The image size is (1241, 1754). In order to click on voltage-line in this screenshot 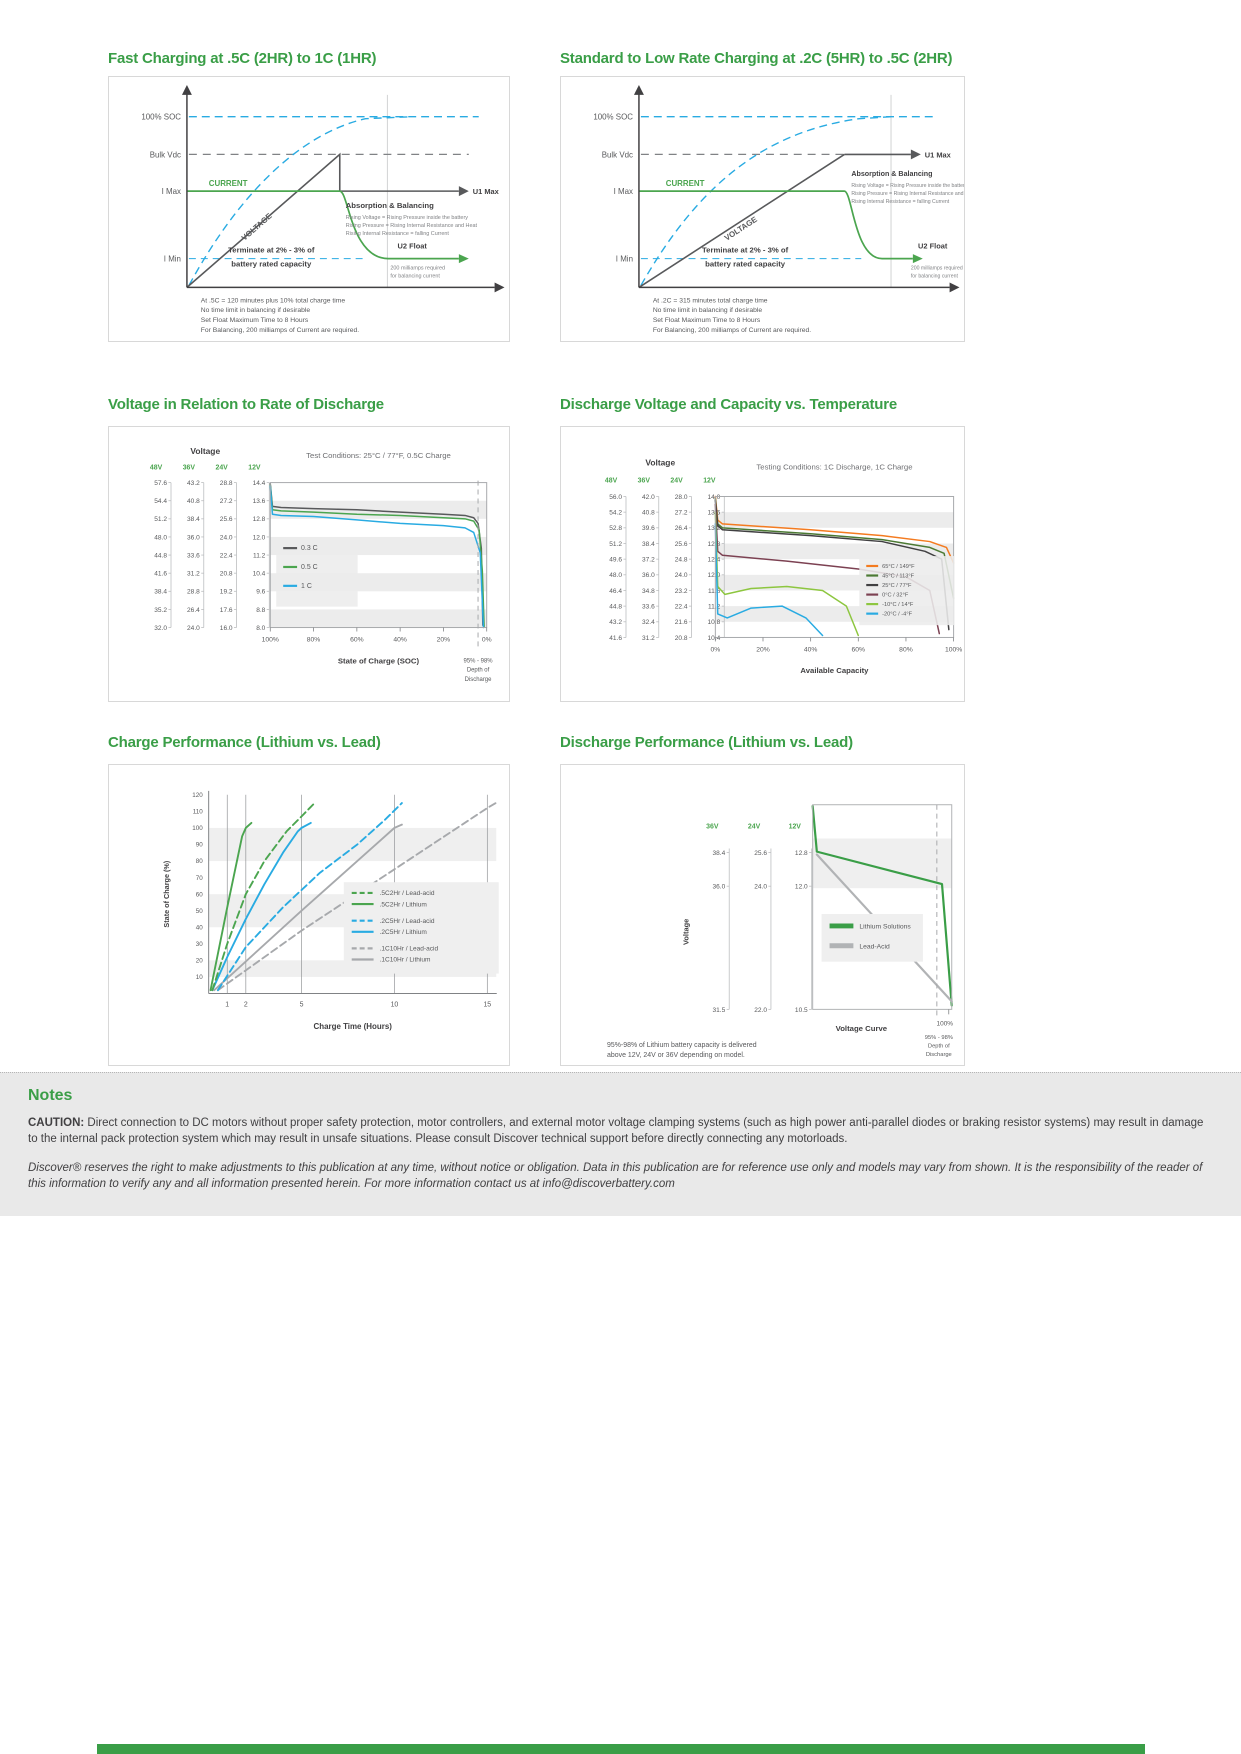, I will do `click(263, 220)`.